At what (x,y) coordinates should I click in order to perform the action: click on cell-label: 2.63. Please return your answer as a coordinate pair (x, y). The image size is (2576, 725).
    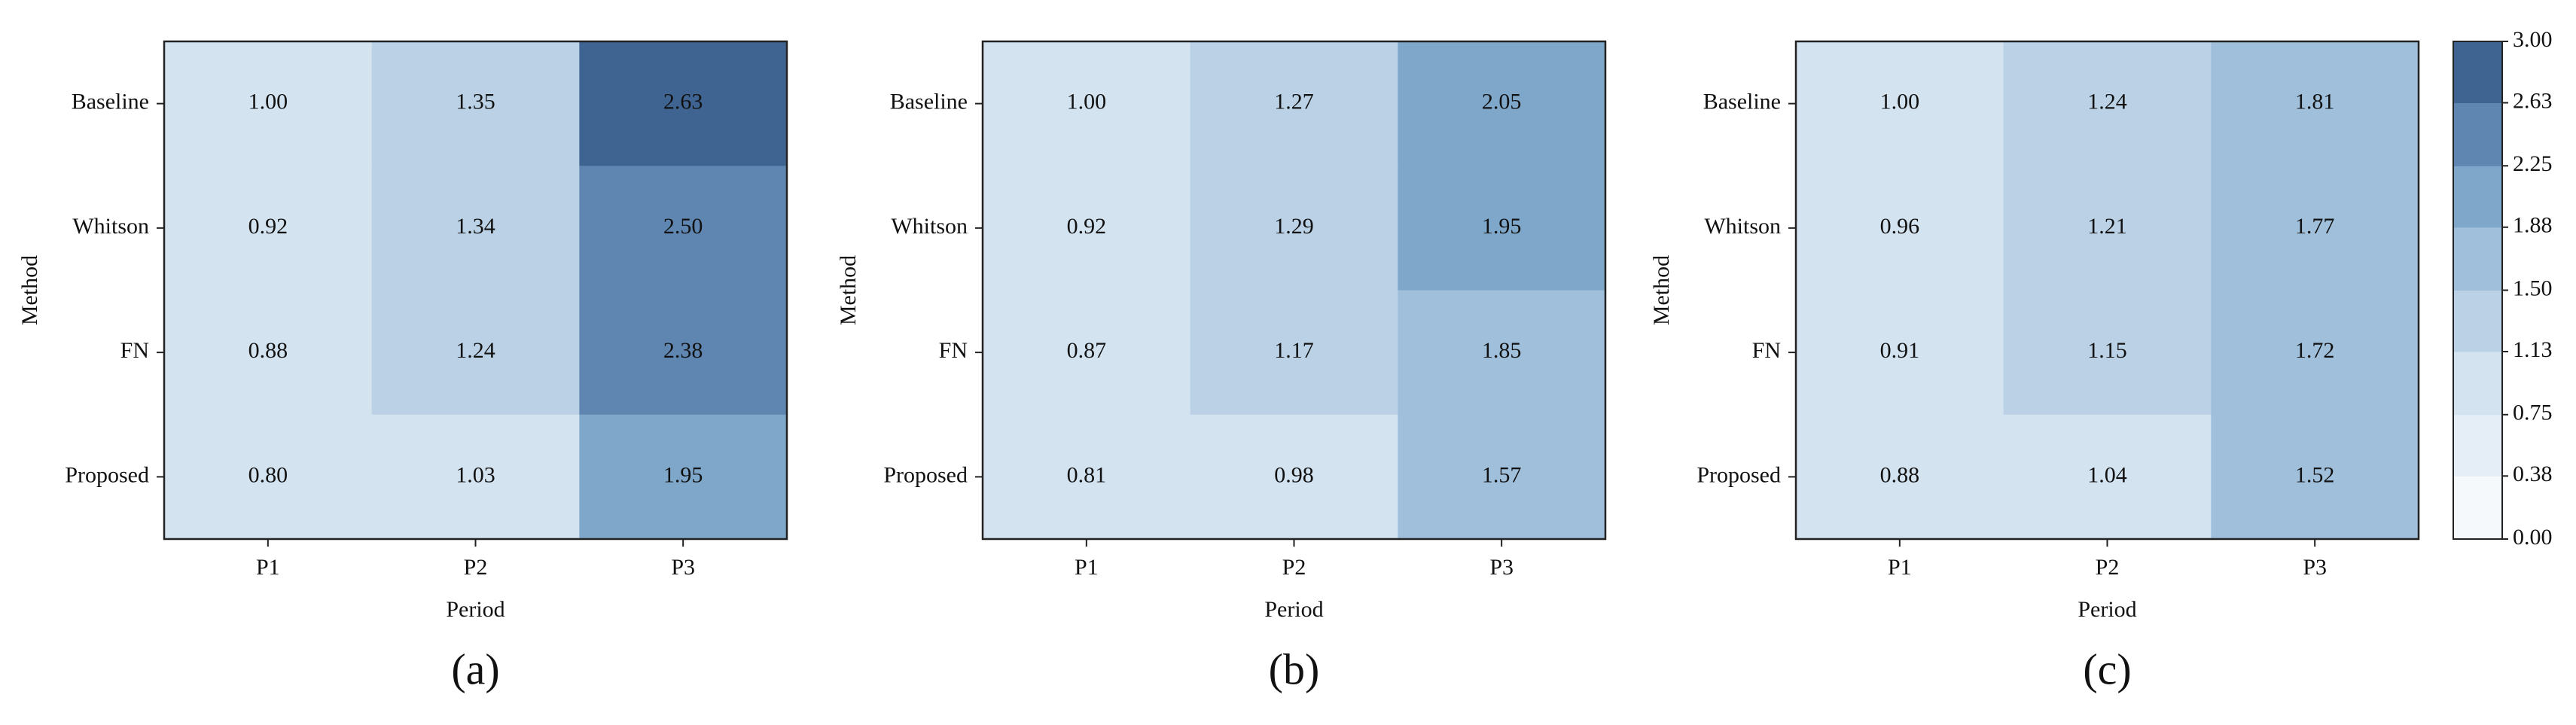
    Looking at the image, I should click on (683, 102).